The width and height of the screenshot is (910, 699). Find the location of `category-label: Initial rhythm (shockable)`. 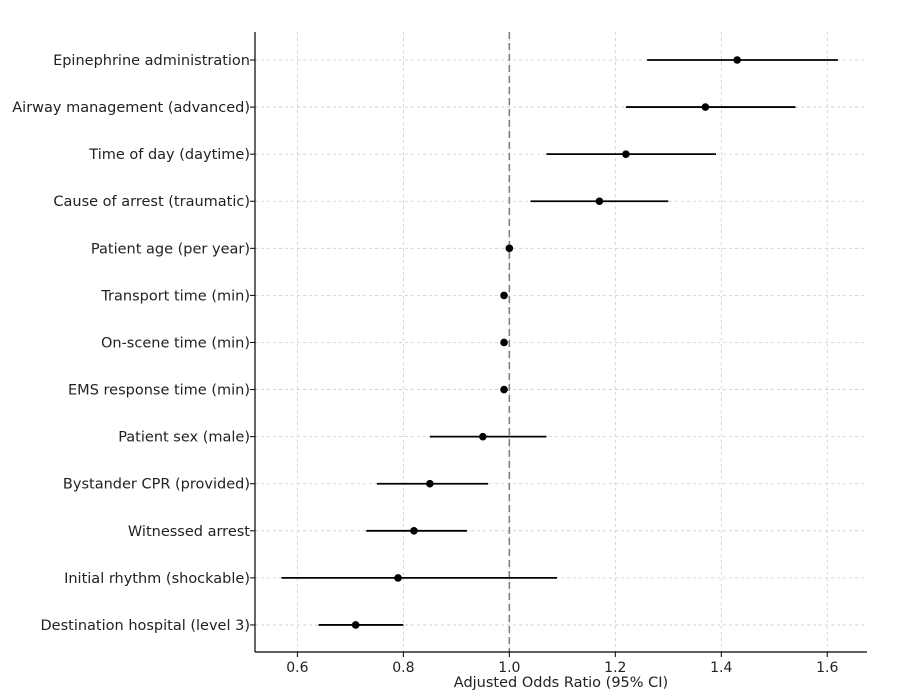

category-label: Initial rhythm (shockable) is located at coordinates (157, 579).